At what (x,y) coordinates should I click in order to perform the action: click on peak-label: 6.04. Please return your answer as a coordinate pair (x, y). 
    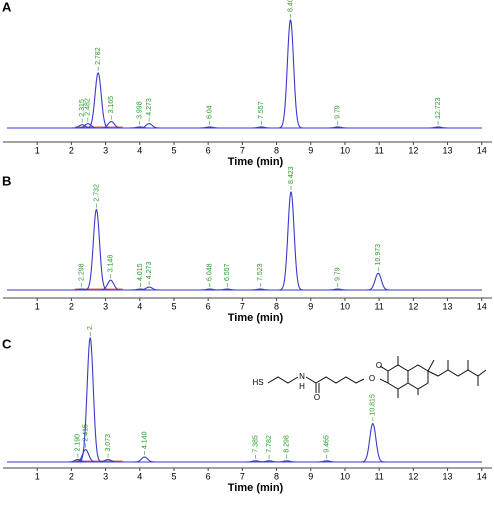
    Looking at the image, I should click on (209, 112).